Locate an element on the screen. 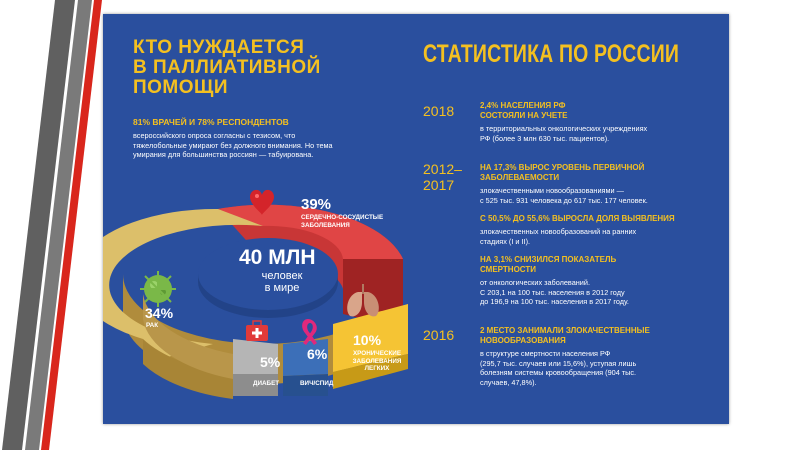 This screenshot has height=450, width=800. section-head-line: СМЕРТНОСТИ is located at coordinates (508, 269).